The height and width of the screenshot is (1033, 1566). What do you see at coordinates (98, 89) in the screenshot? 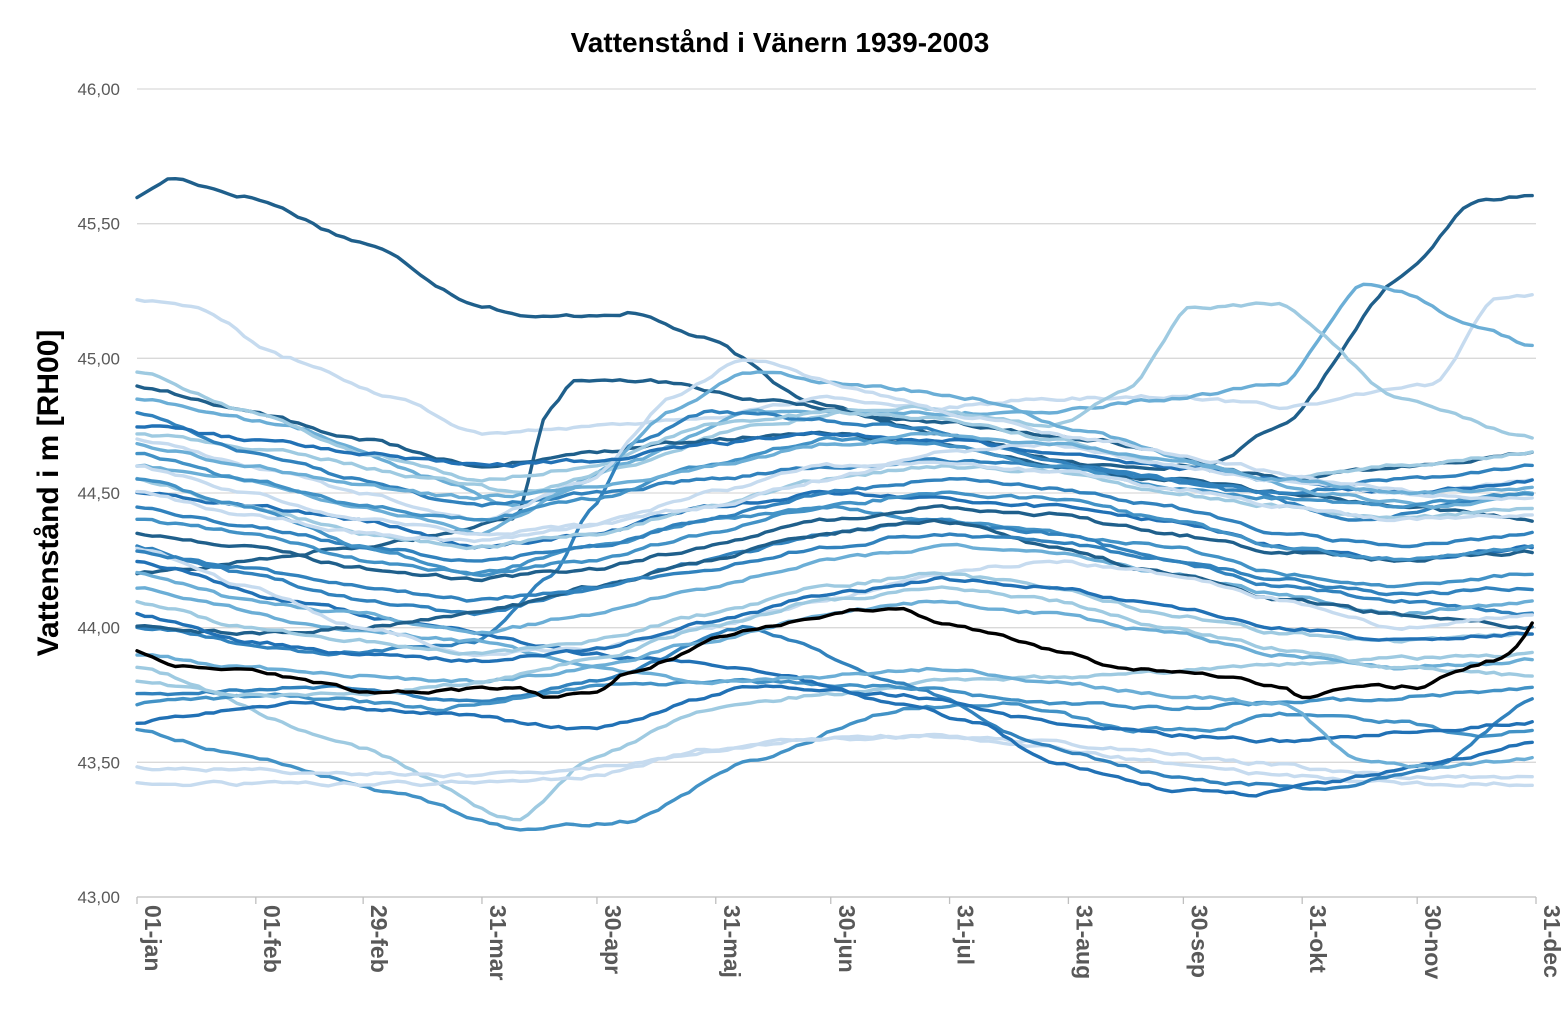
I see `y-tick-label: 46,00` at bounding box center [98, 89].